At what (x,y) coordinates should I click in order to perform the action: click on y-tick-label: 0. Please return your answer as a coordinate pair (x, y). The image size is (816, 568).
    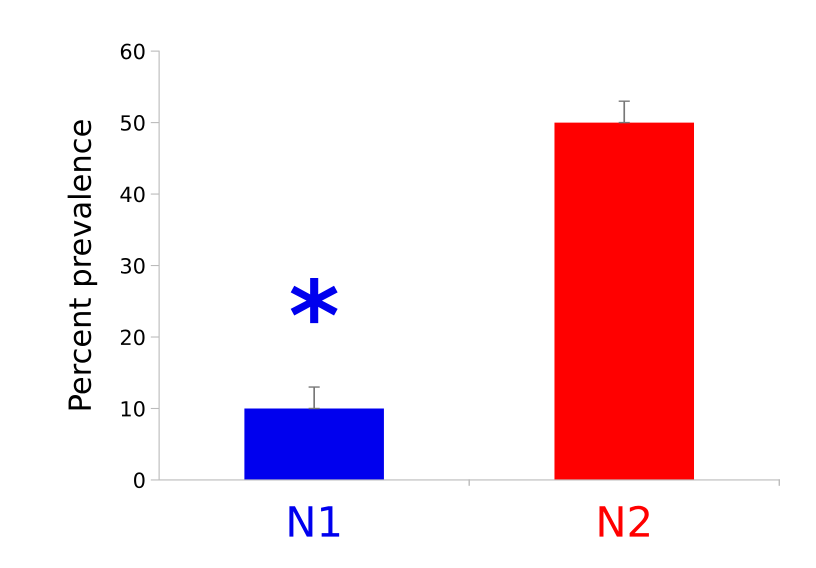
    Looking at the image, I should click on (139, 480).